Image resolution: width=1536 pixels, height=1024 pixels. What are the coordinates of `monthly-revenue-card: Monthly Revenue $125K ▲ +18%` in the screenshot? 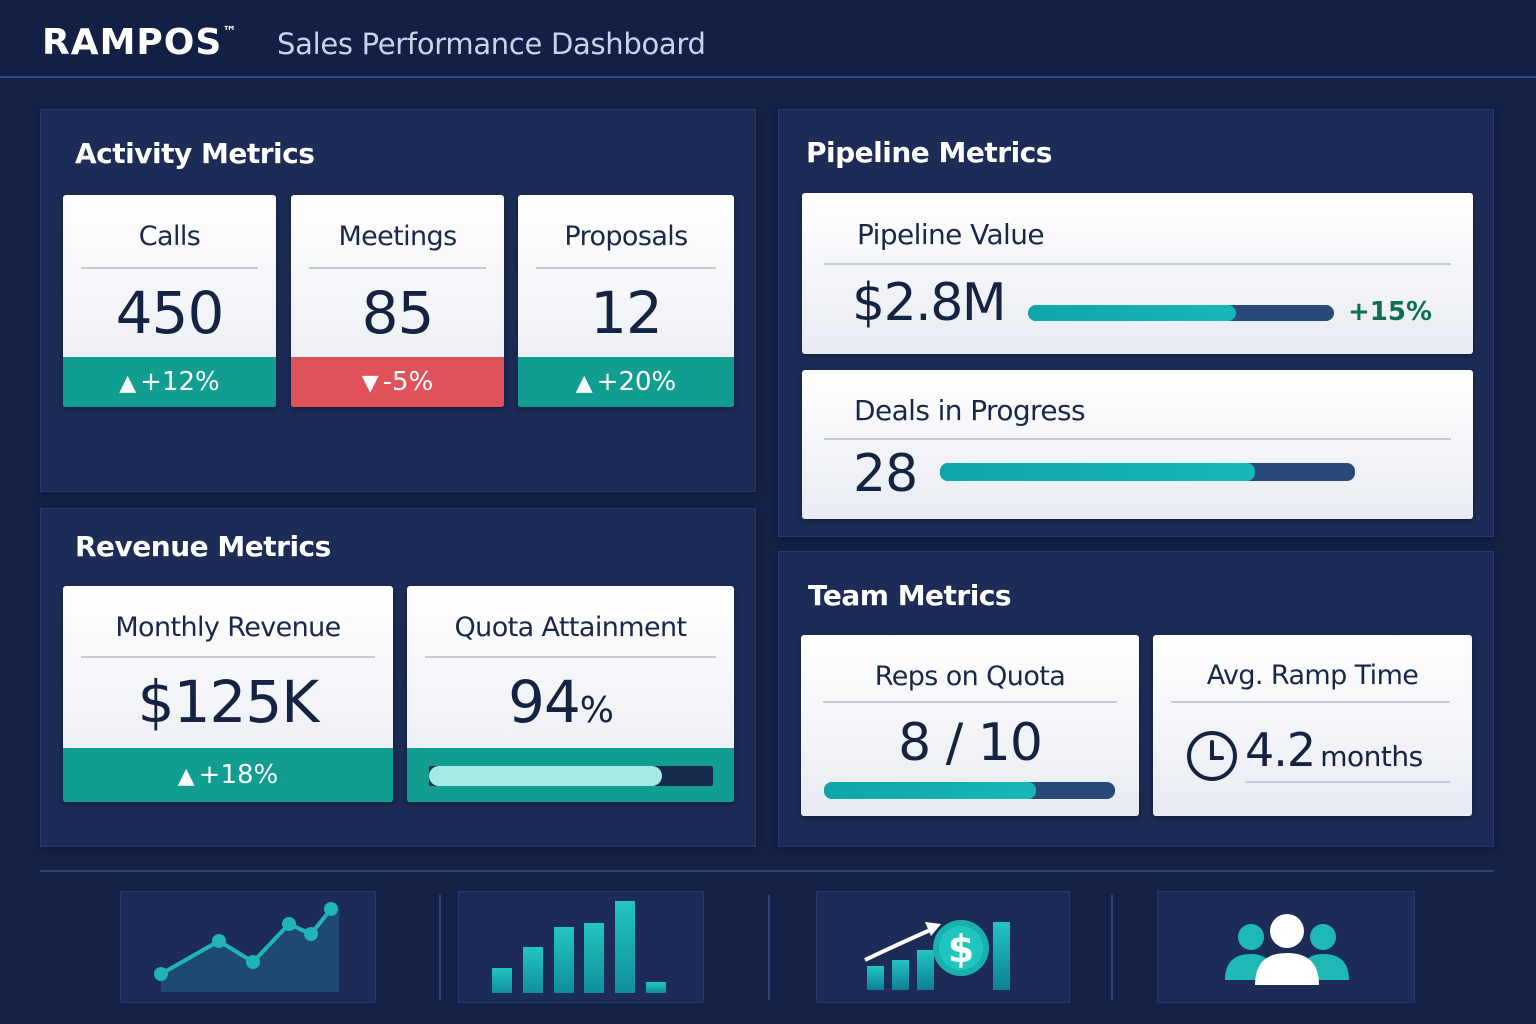 It's located at (228, 694).